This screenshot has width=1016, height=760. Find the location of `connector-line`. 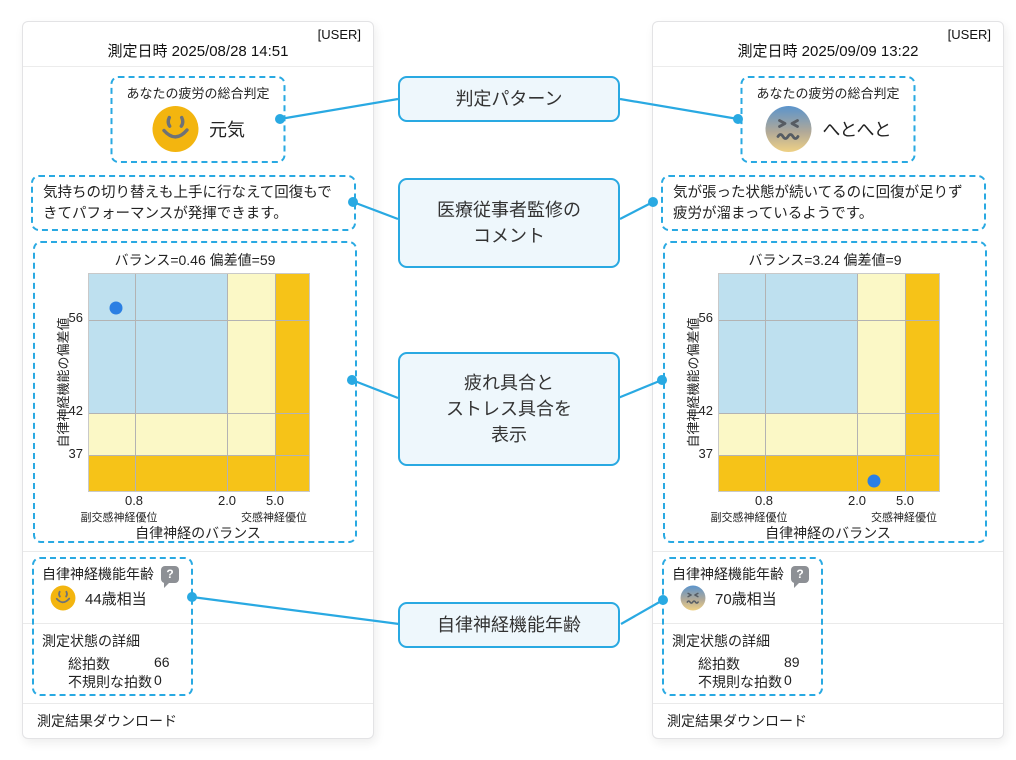

connector-line is located at coordinates (636, 210).